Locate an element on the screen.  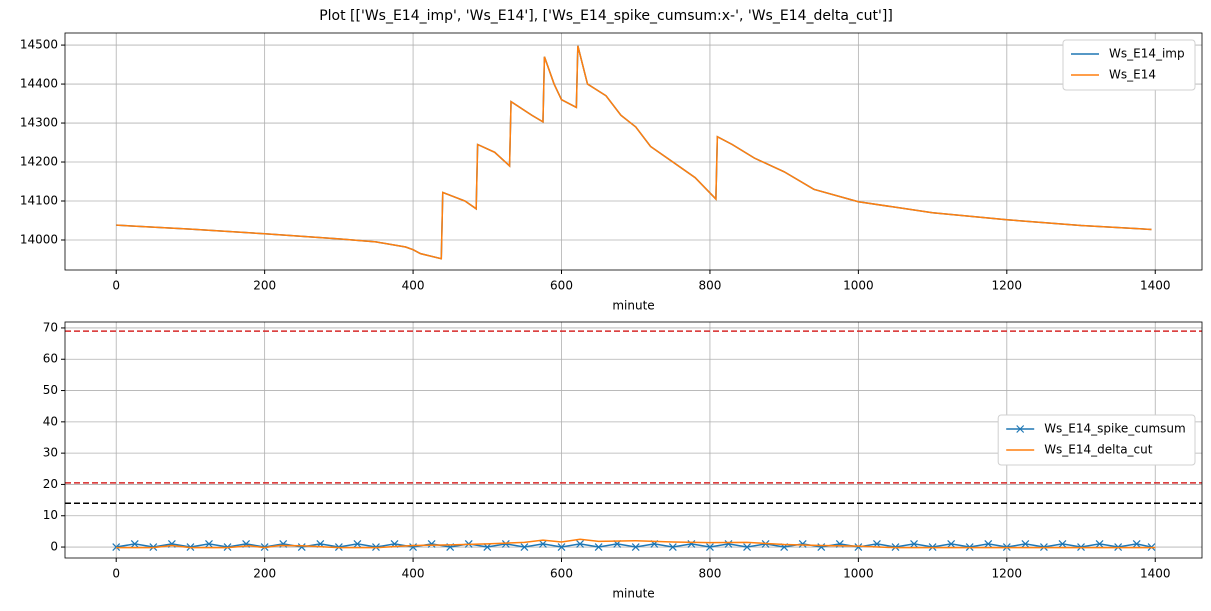
y-tick-label: 14500 is located at coordinates (39, 45).